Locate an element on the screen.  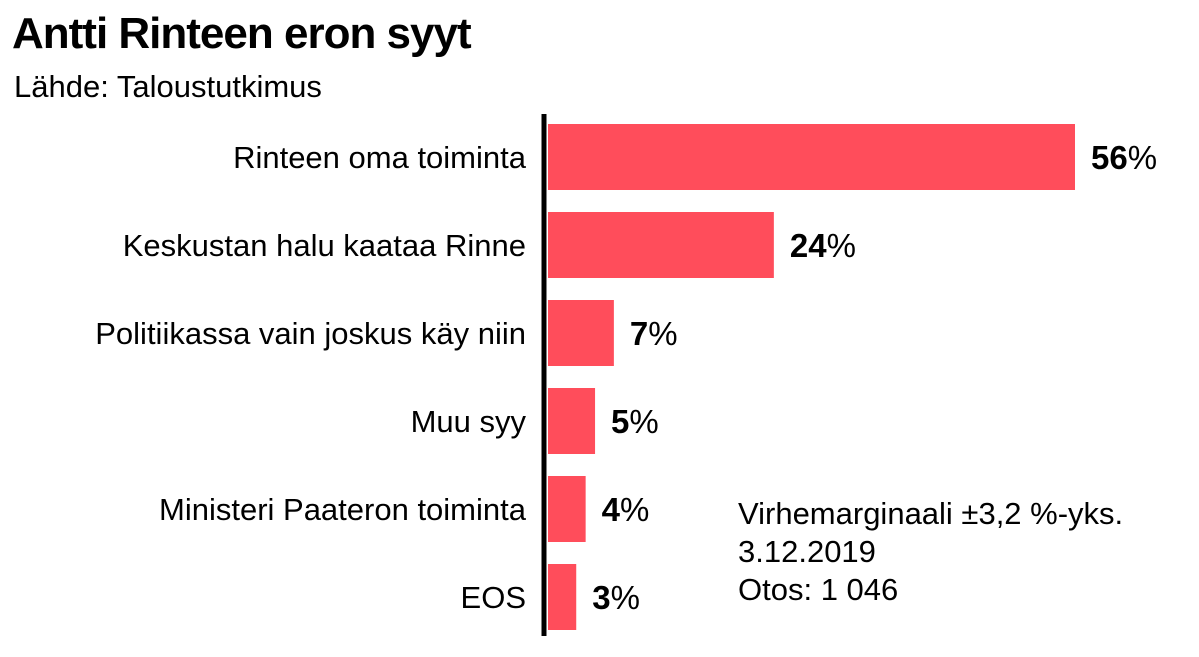
chart-title: Antti Rinteen eron syyt is located at coordinates (242, 33).